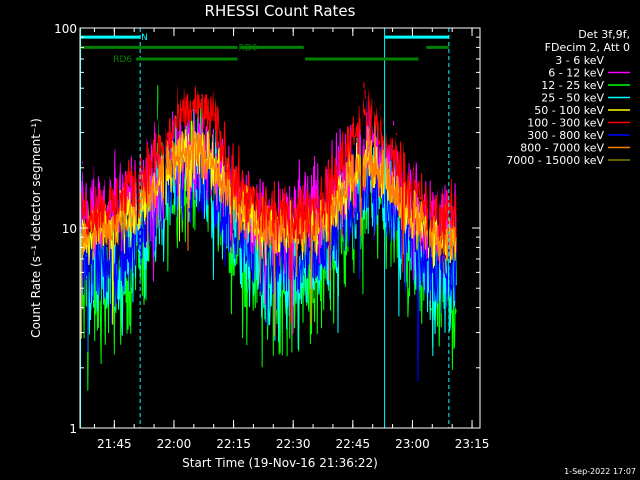  Describe the element at coordinates (353, 444) in the screenshot. I see `x-tick-label: 22:45` at that location.